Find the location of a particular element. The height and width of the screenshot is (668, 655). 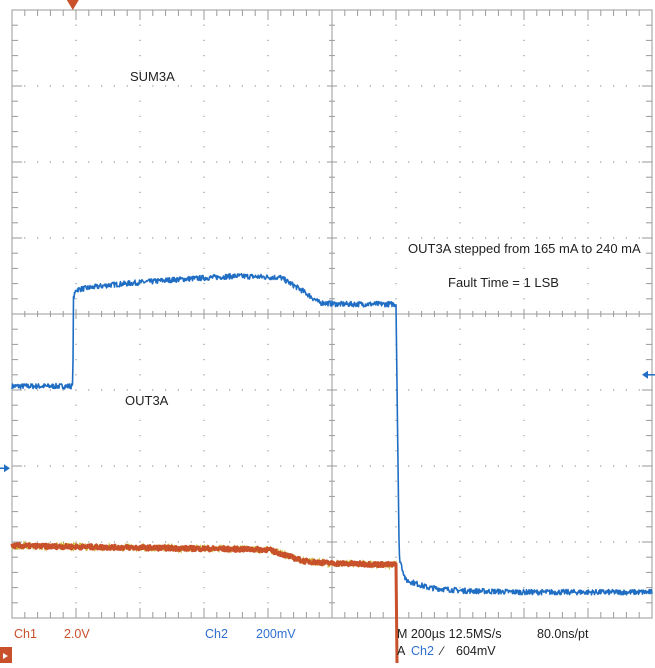

fault-time-annotation: Fault Time = 1 LSB is located at coordinates (503, 282).